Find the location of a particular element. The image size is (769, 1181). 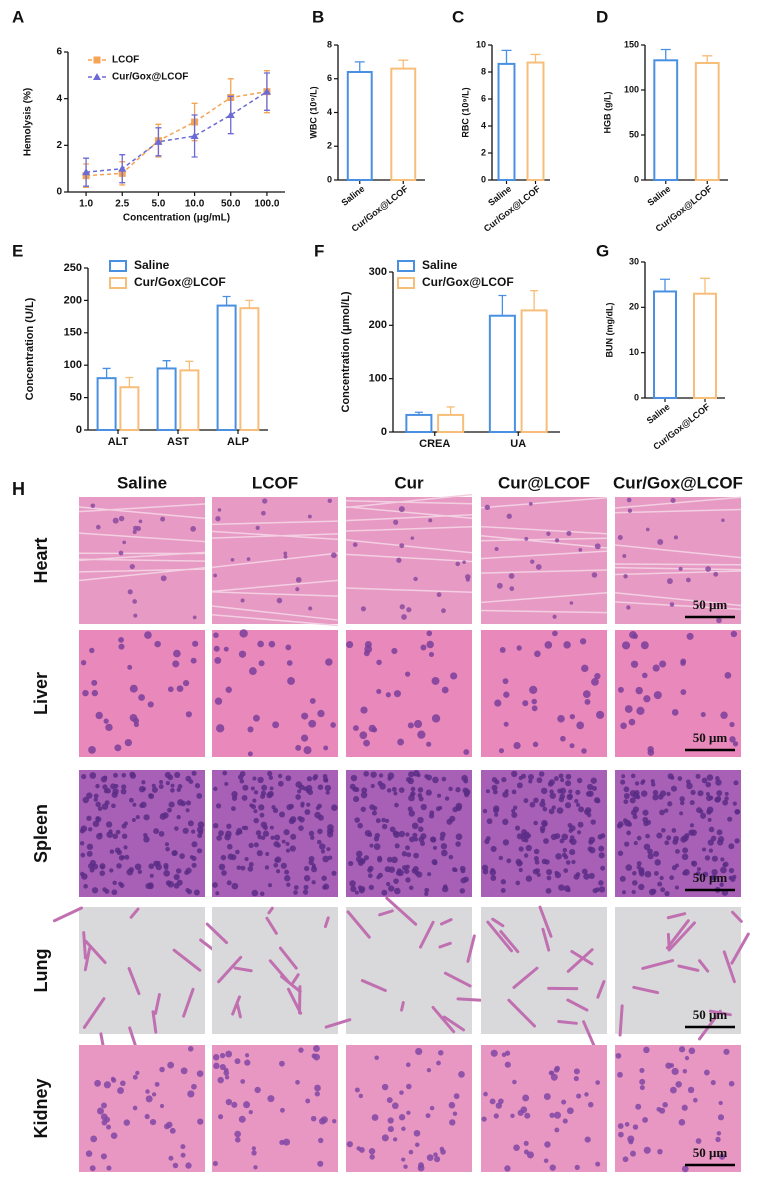

x-axis-label: Concentration (μg/mL) is located at coordinates (176, 218).